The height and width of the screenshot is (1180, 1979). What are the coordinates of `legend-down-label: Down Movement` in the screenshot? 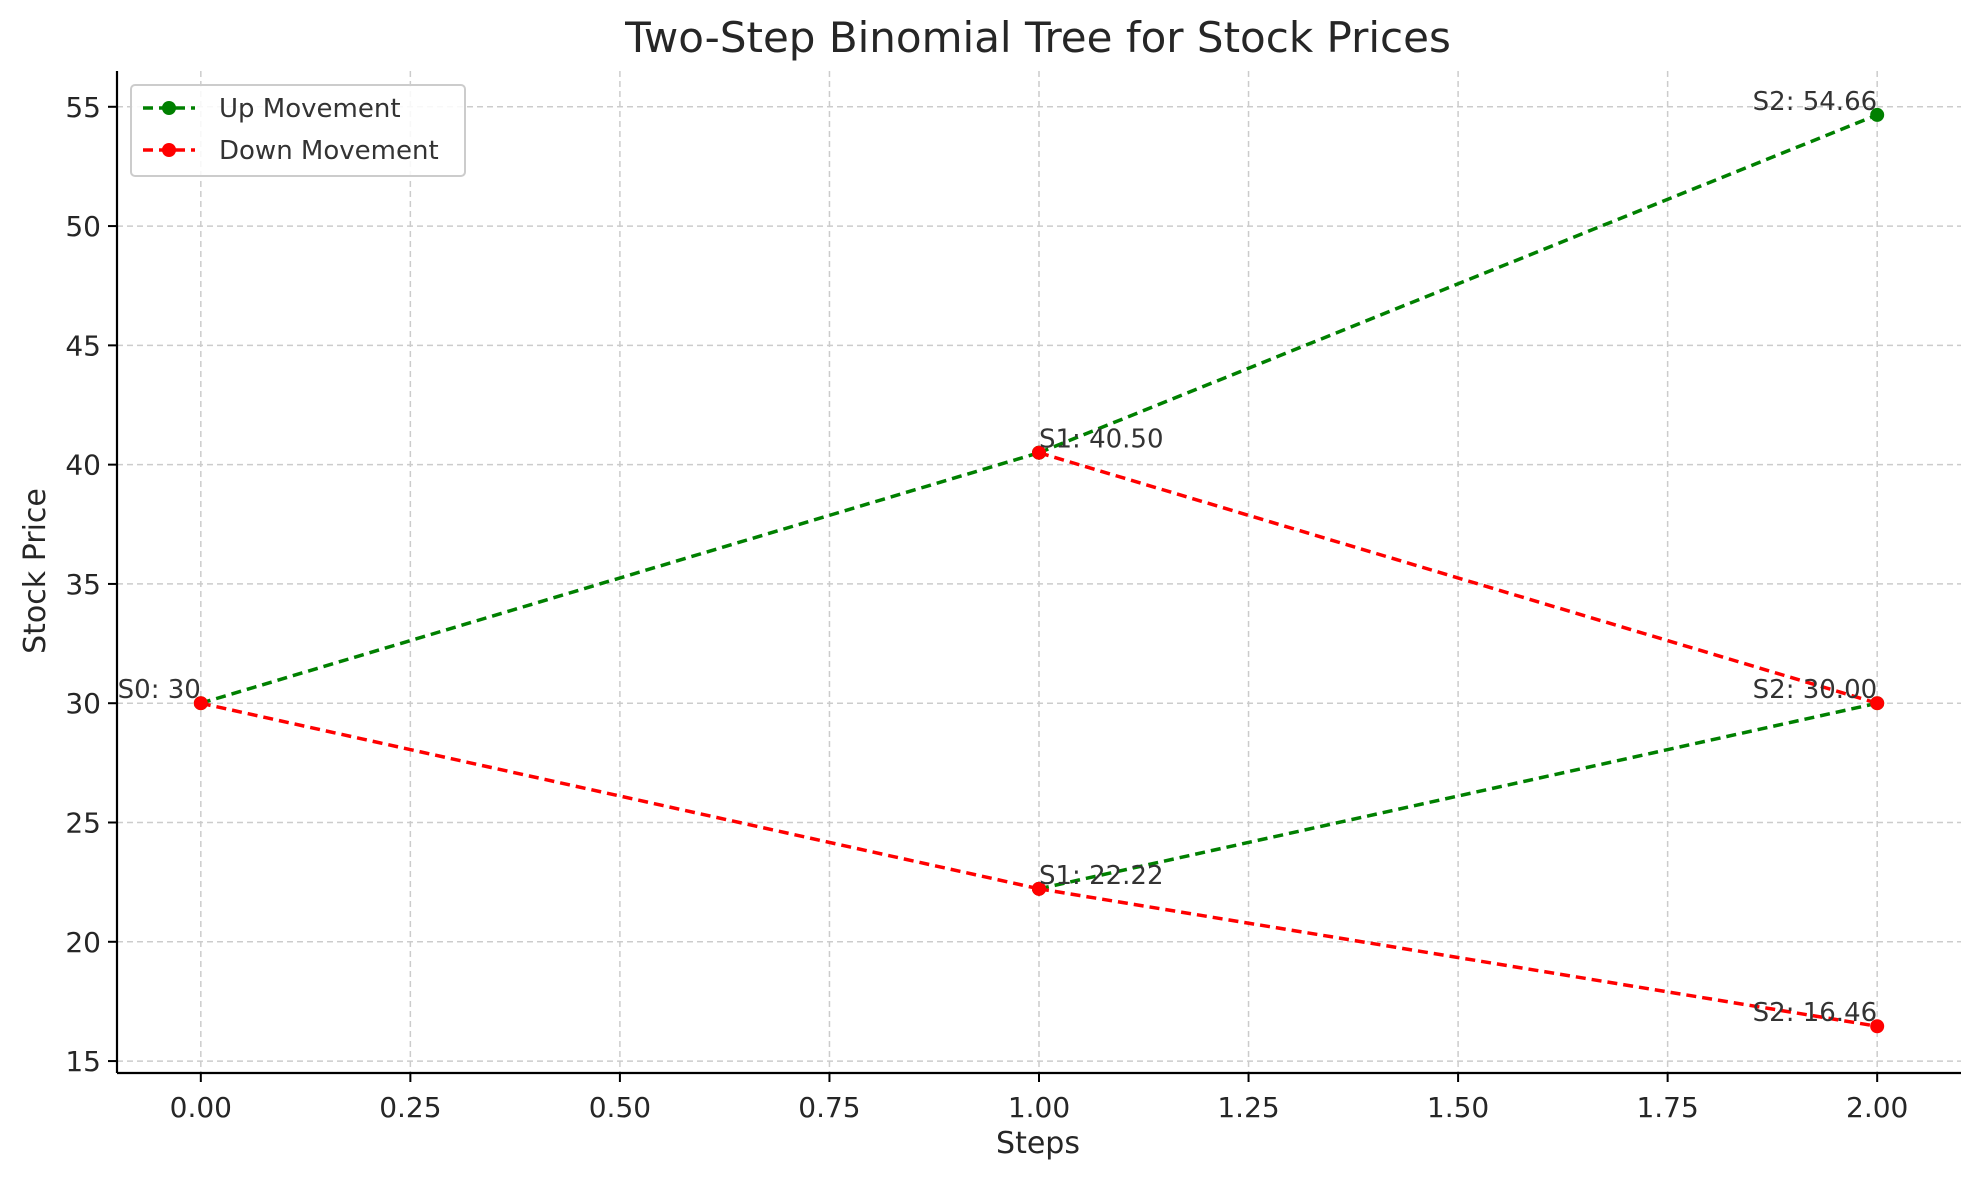 It's located at (329, 151).